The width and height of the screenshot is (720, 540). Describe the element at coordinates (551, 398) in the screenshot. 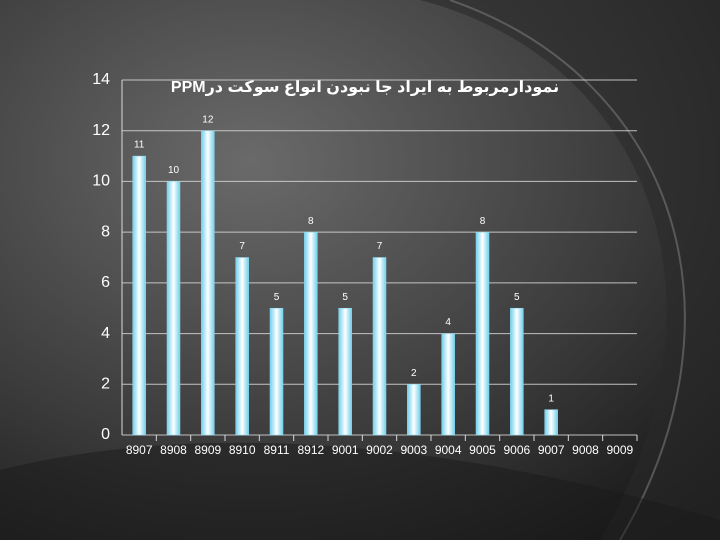

I see `data-label: 1` at that location.